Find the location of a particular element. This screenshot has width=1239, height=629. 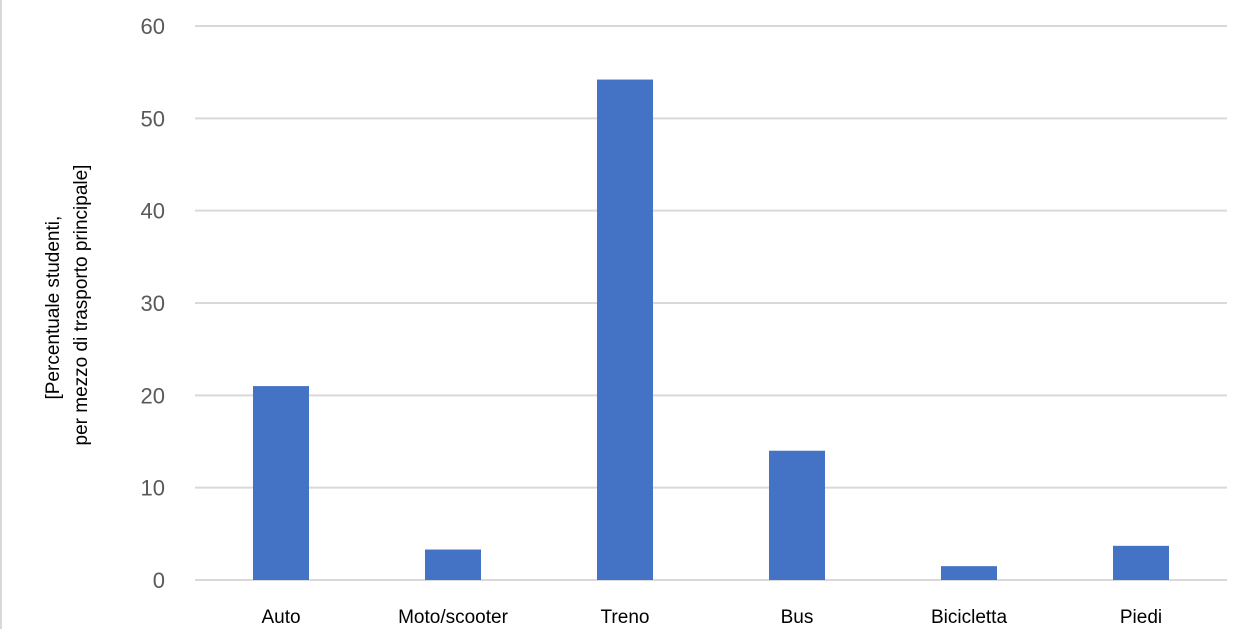

y-tick-label: 40 is located at coordinates (153, 211).